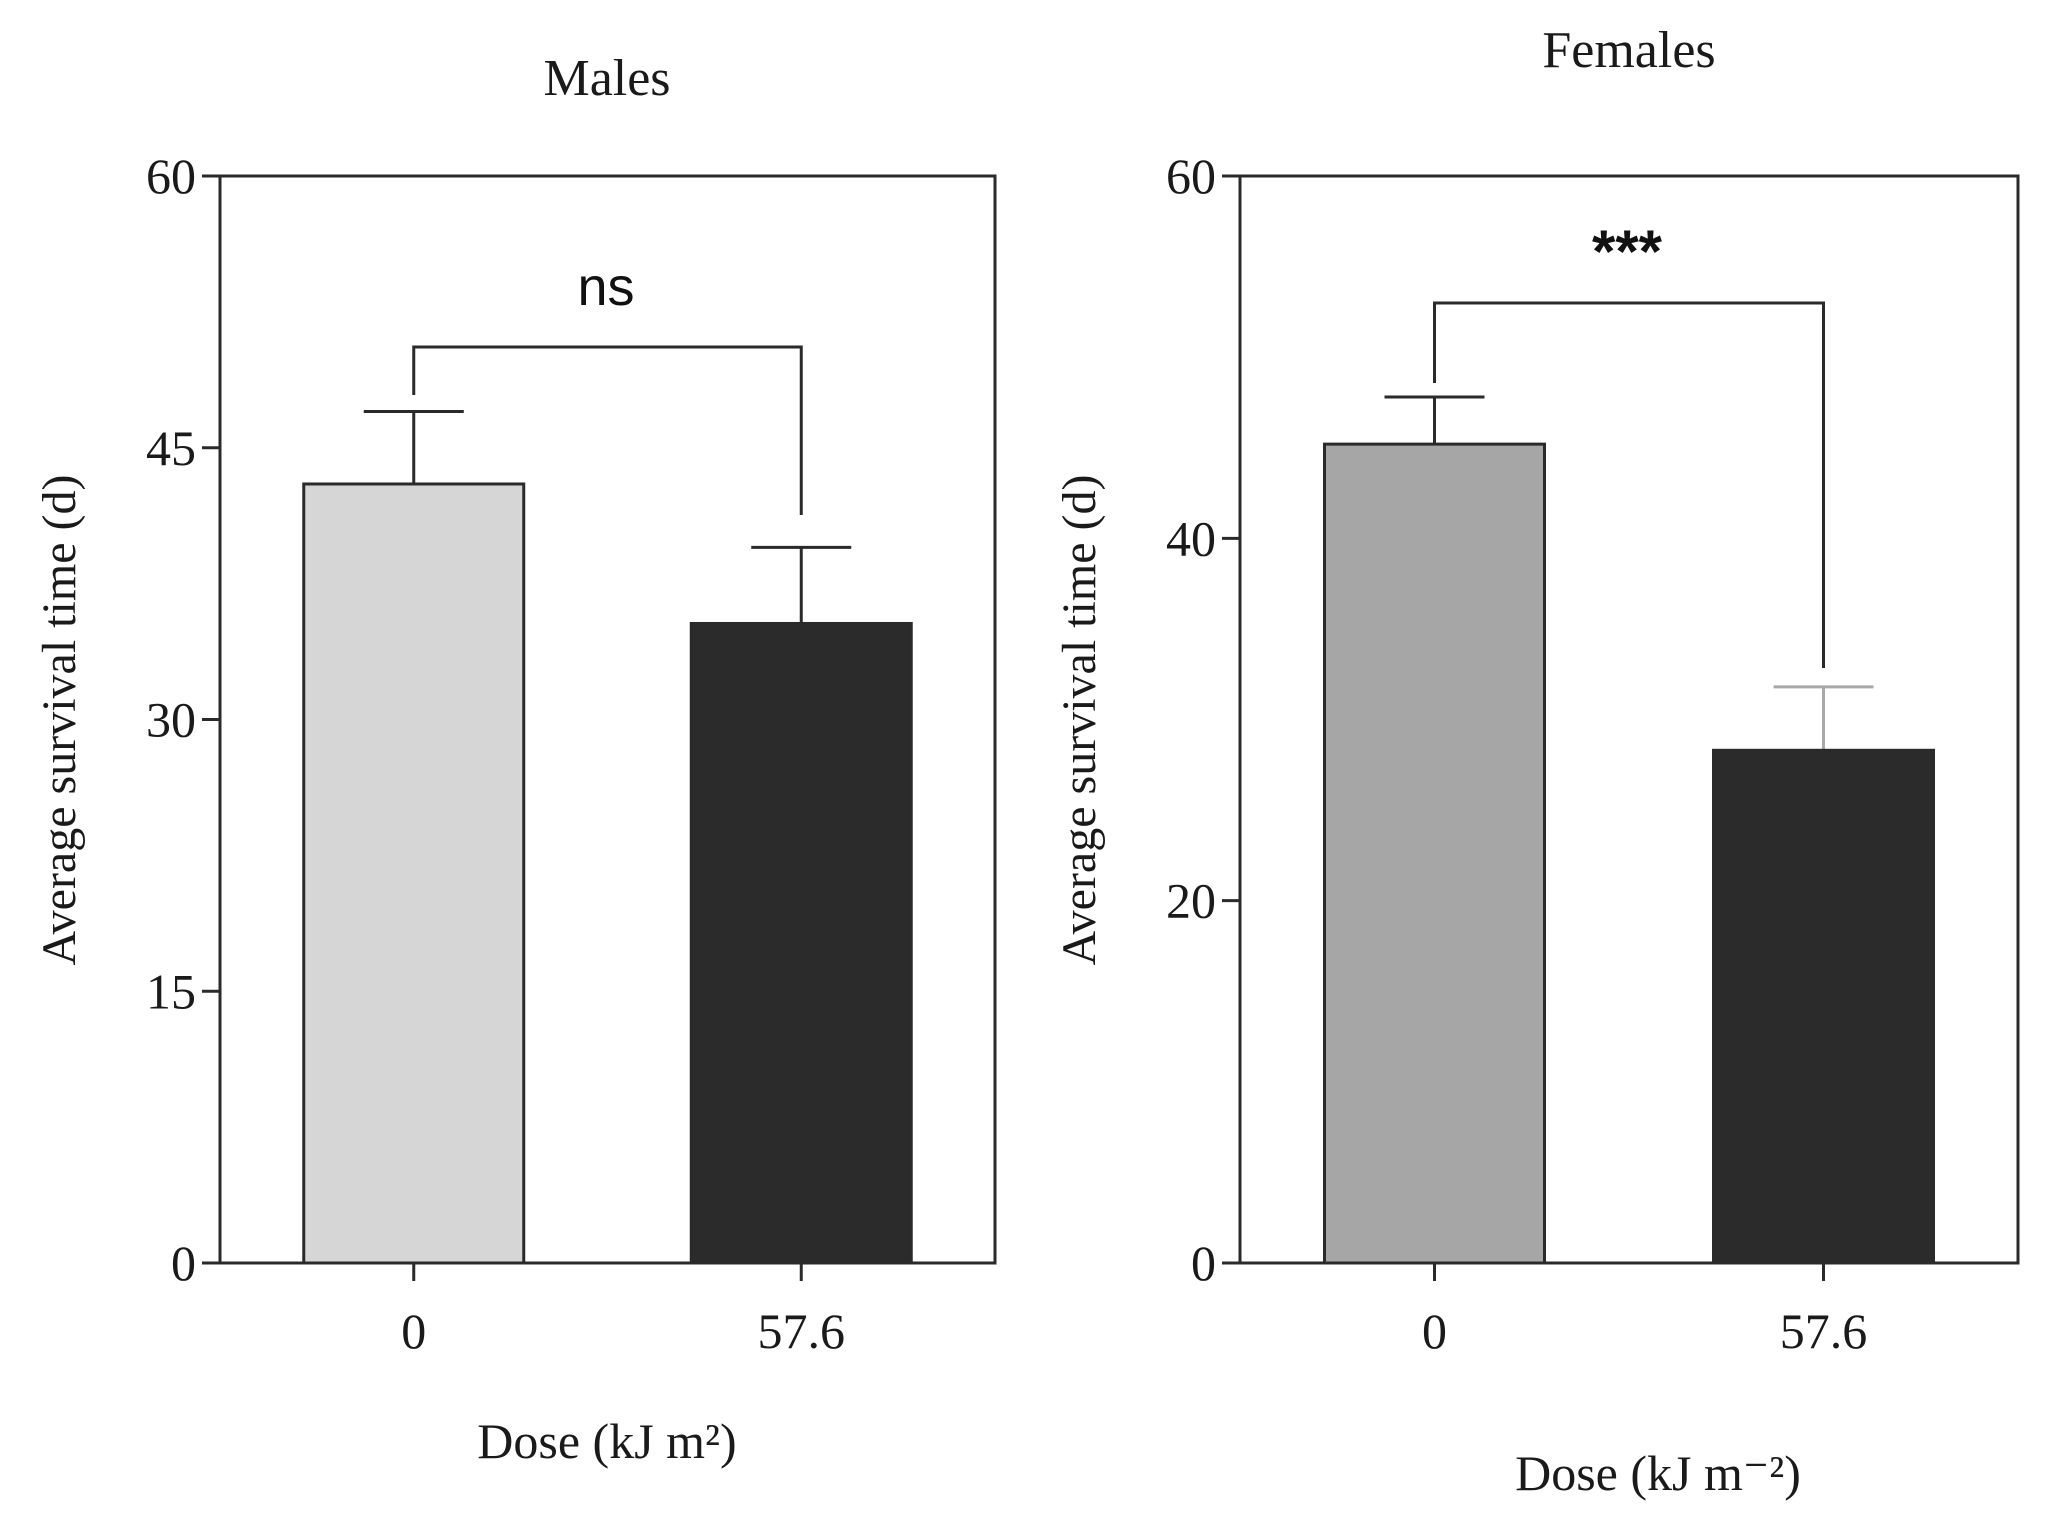 The width and height of the screenshot is (2049, 1532). I want to click on males-significance-bracket, so click(607, 430).